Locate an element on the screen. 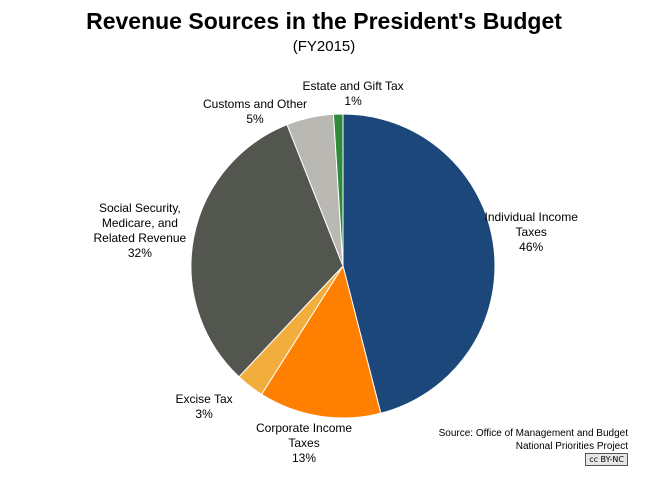 The image size is (648, 480). slice-estate-gift is located at coordinates (338, 190).